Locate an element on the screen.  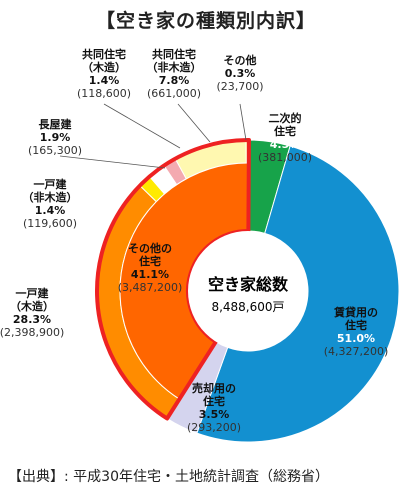
slice-3-一戸建-木造-label: 一戸建（木造） 28.3% (2,398,900) is located at coordinates (32, 312).